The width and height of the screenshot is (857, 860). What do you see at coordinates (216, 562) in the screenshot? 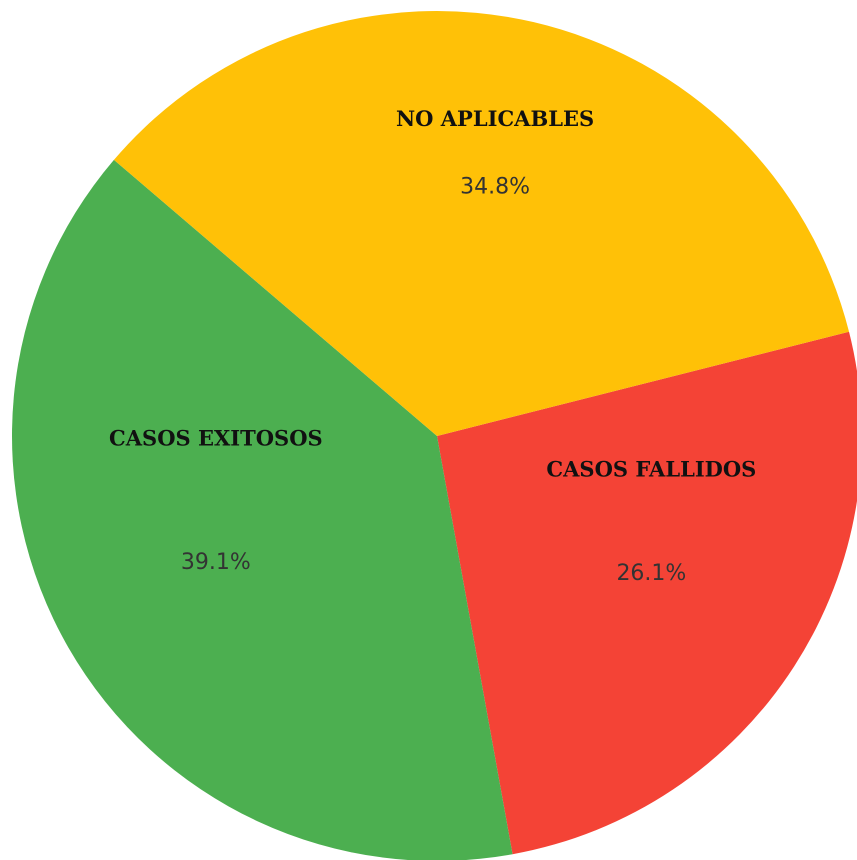
I see `slice-value-label: 39.1%` at bounding box center [216, 562].